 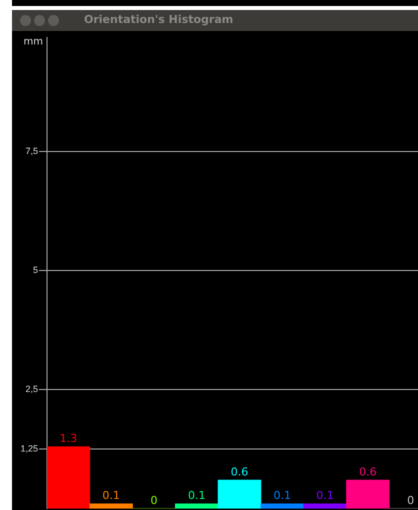 I want to click on y-tick-label: 2,5, so click(x=31, y=389).